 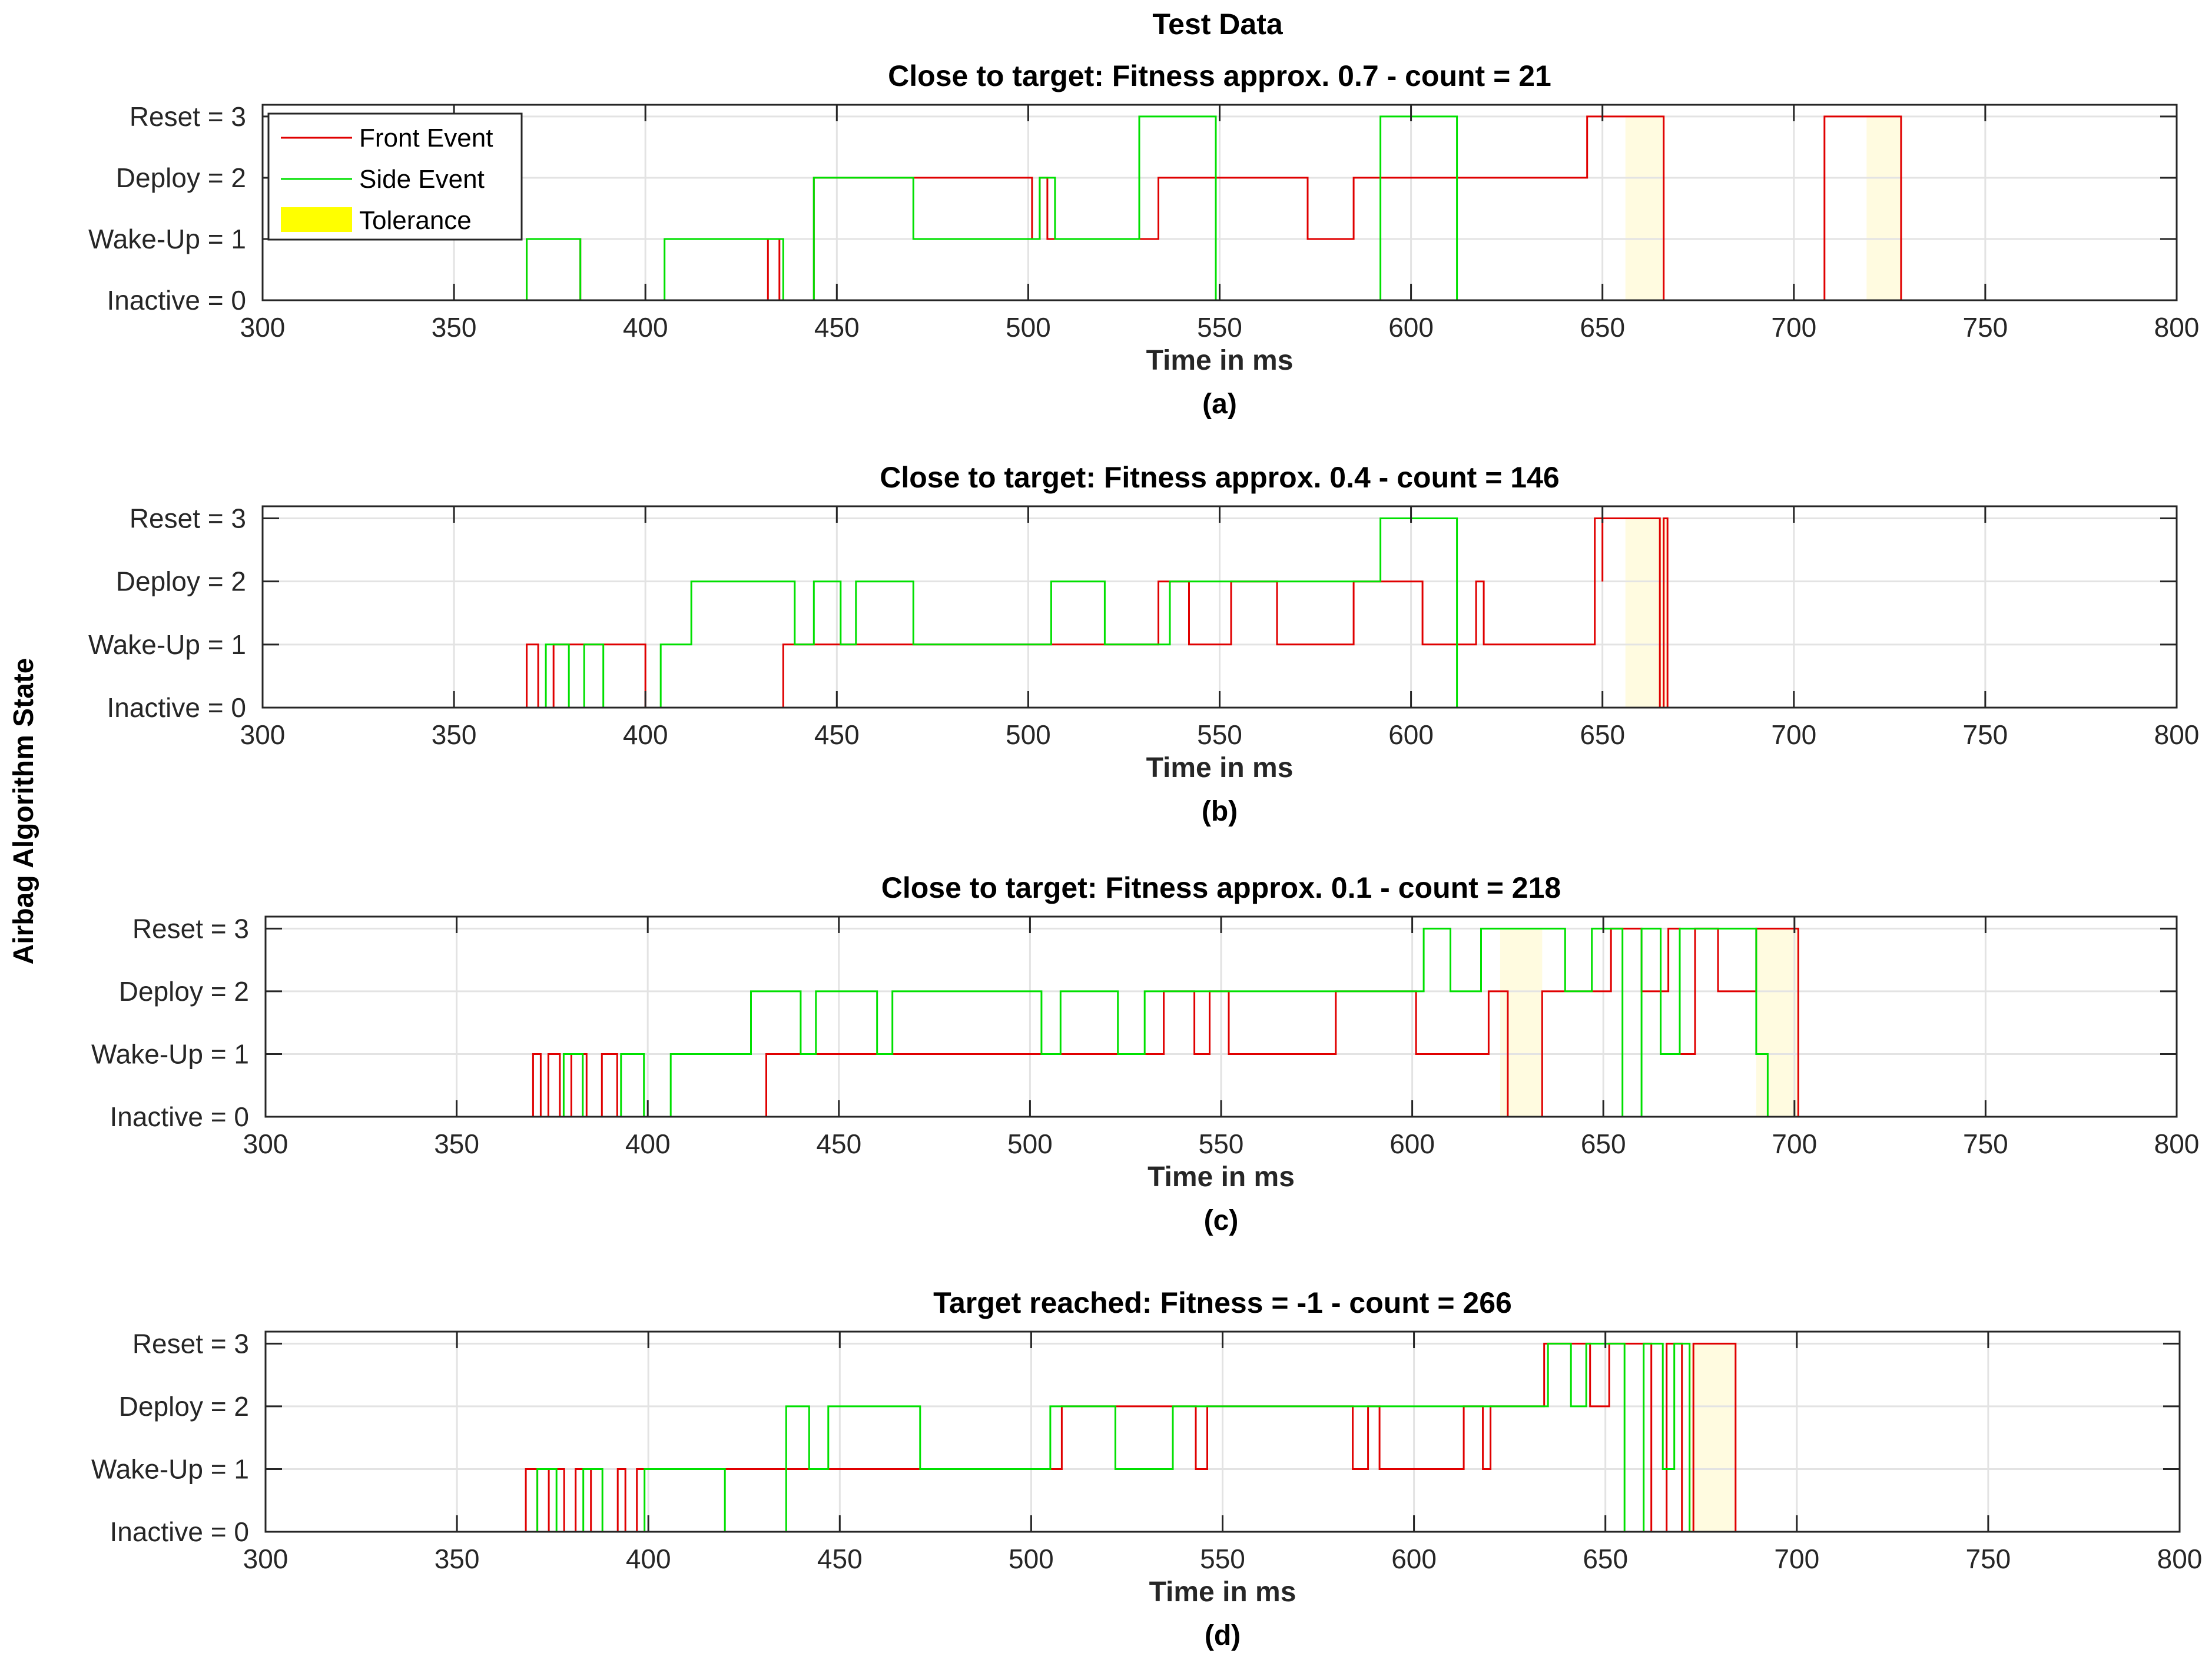 What do you see at coordinates (316, 220) in the screenshot?
I see `legend-swatch-tolerance` at bounding box center [316, 220].